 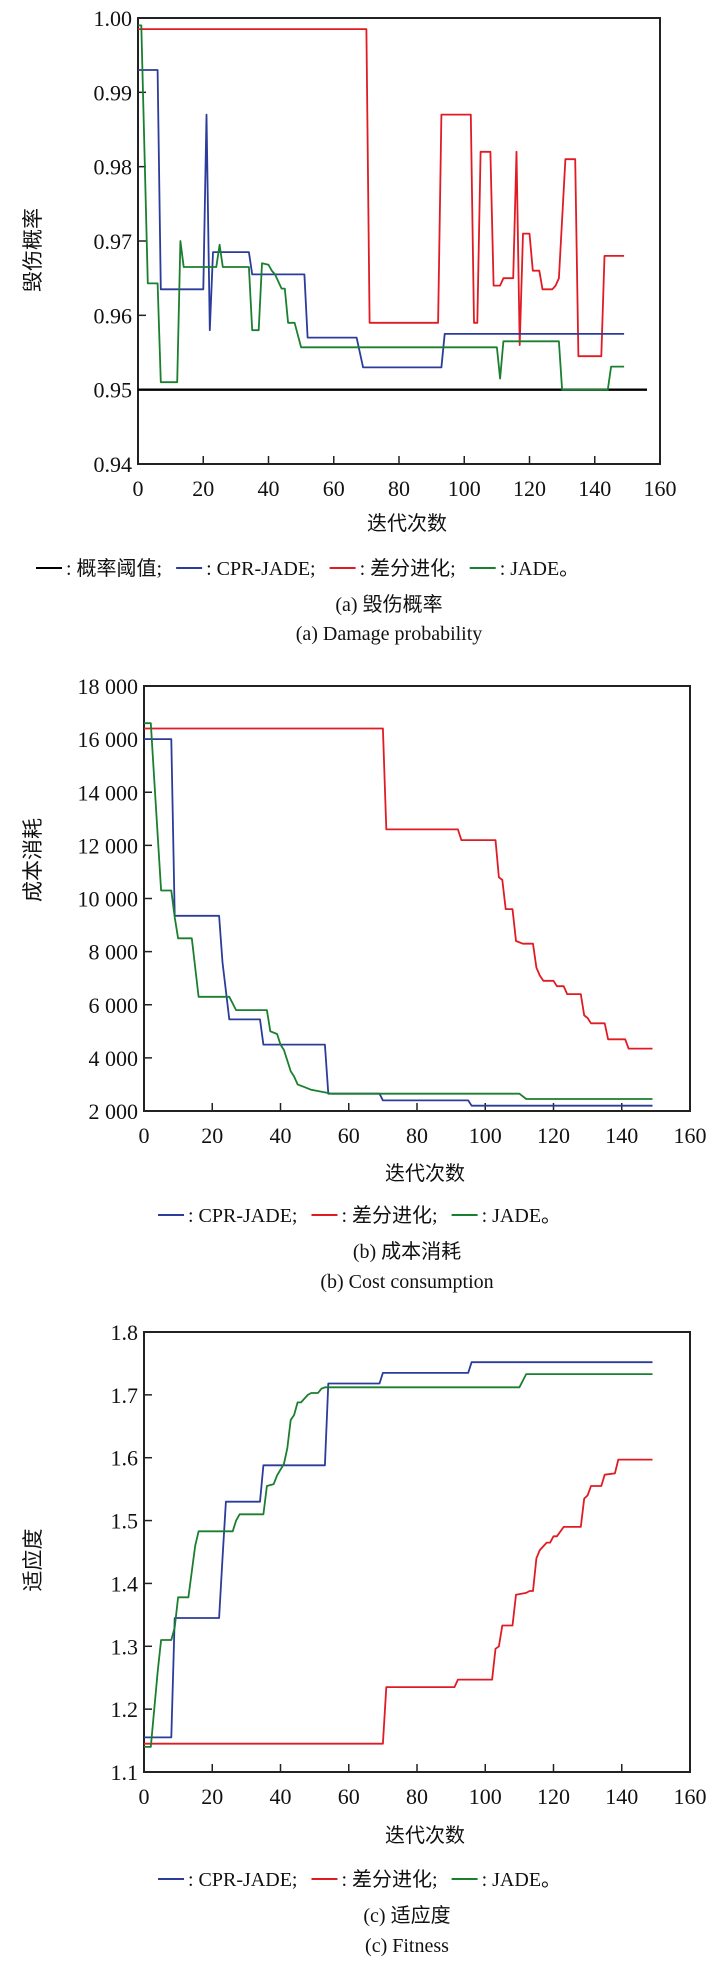 I want to click on chart-subtitle: (c) Fitness, so click(x=407, y=1946).